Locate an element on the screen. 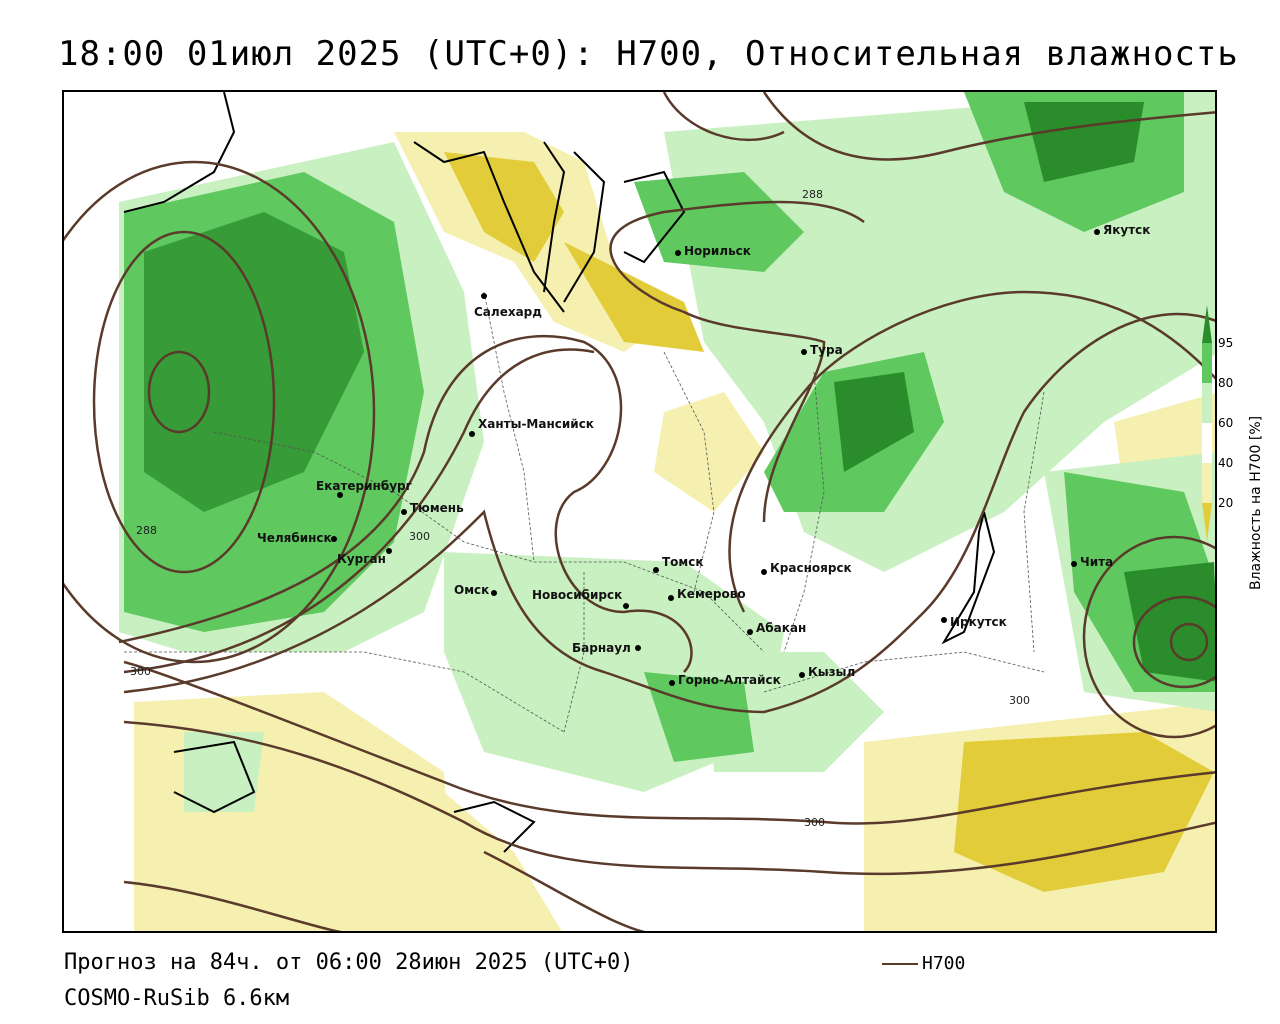 The image size is (1280, 1024). city-chelyabinsk: Челябинск is located at coordinates (297, 538).